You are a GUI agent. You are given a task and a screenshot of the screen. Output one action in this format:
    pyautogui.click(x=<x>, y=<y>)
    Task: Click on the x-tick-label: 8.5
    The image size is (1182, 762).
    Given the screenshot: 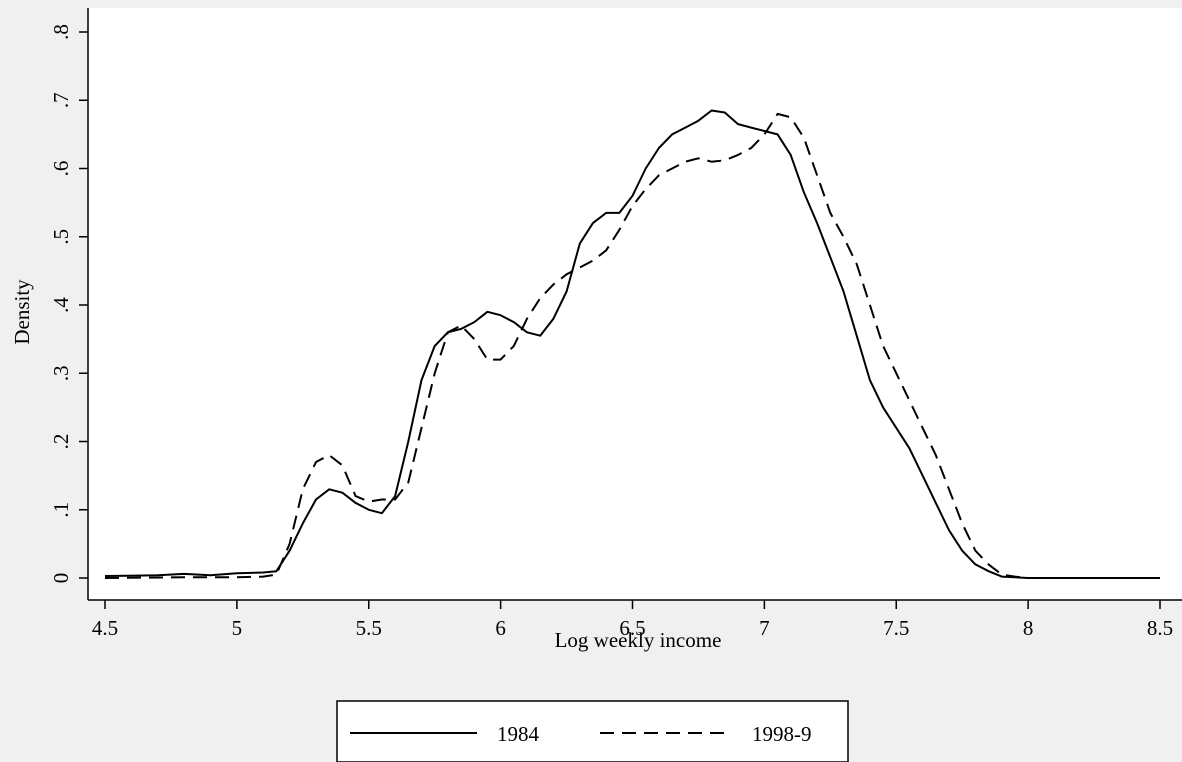 What is the action you would take?
    pyautogui.click(x=1160, y=628)
    